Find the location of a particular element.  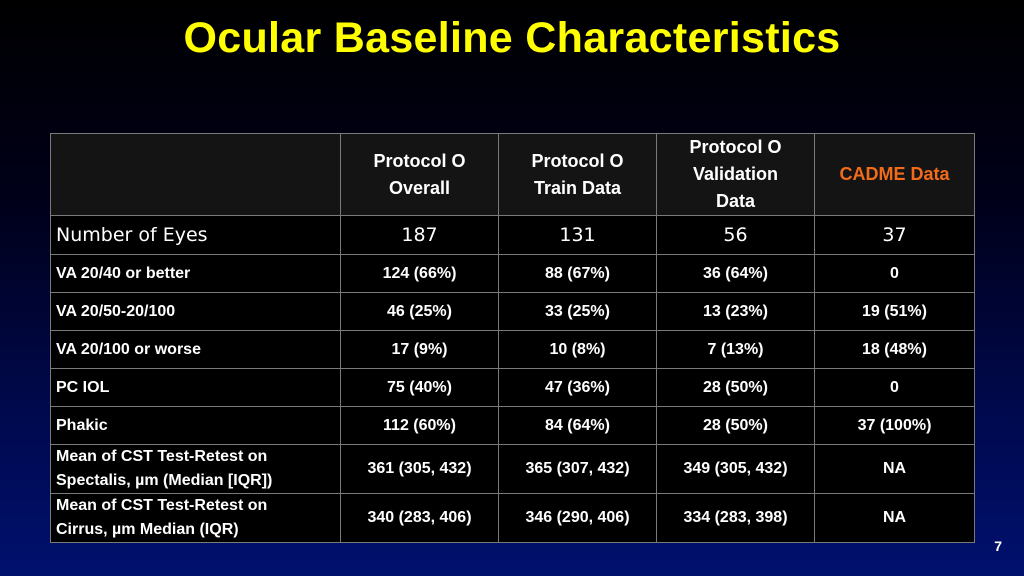

header-line: Data is located at coordinates (735, 201).